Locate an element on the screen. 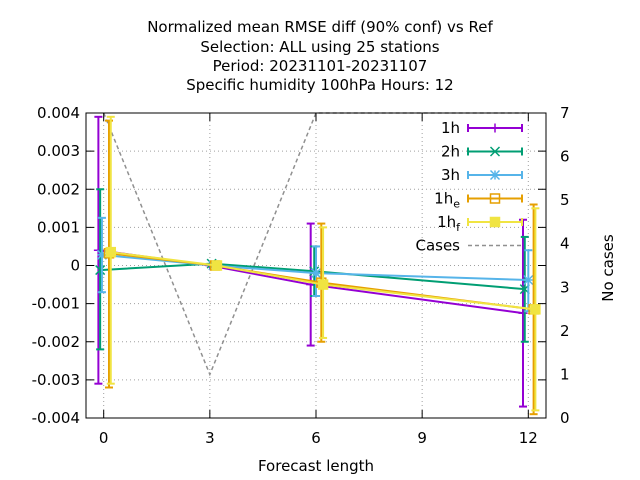 This screenshot has height=480, width=640. legend-label-1: 2h is located at coordinates (450, 152).